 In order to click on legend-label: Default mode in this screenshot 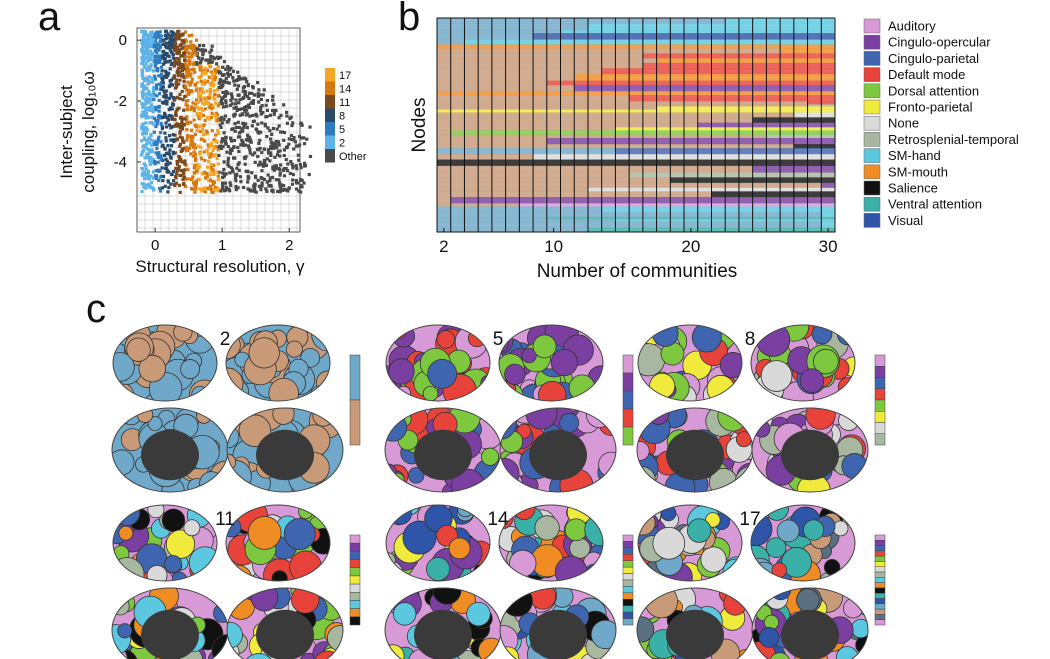, I will do `click(926, 74)`.